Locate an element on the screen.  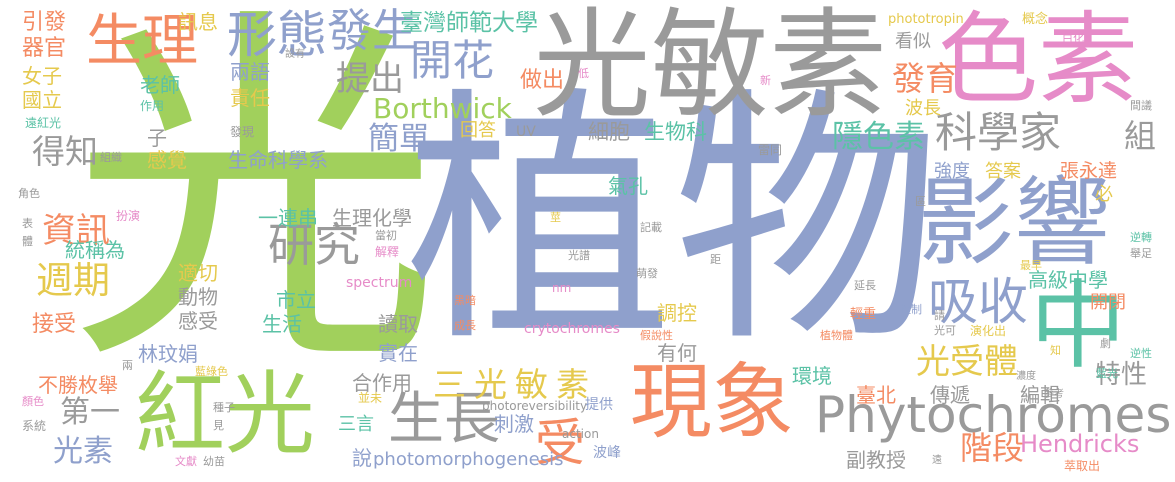
word-jing: 莖 is located at coordinates (555, 217).